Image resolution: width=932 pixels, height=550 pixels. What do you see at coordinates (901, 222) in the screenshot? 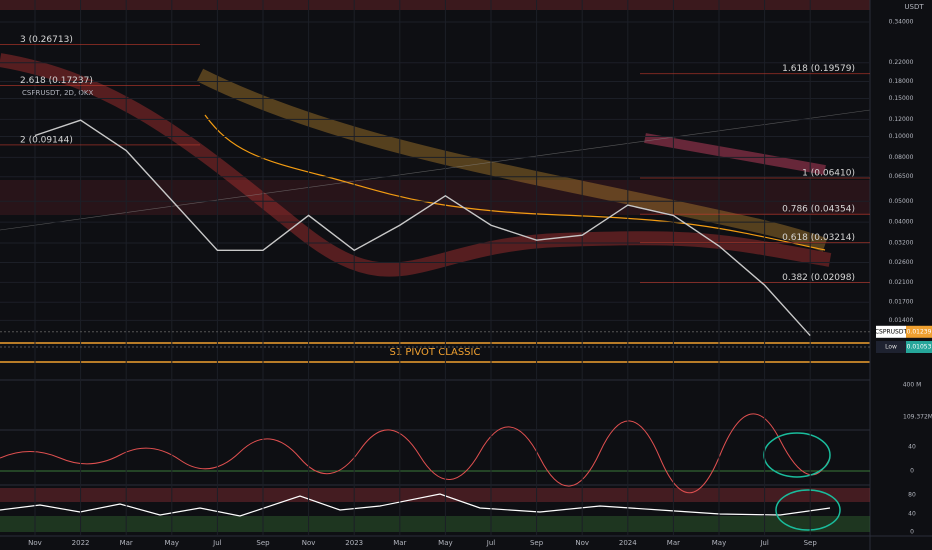
I see `y-tick-label: 0.04000` at bounding box center [901, 222].